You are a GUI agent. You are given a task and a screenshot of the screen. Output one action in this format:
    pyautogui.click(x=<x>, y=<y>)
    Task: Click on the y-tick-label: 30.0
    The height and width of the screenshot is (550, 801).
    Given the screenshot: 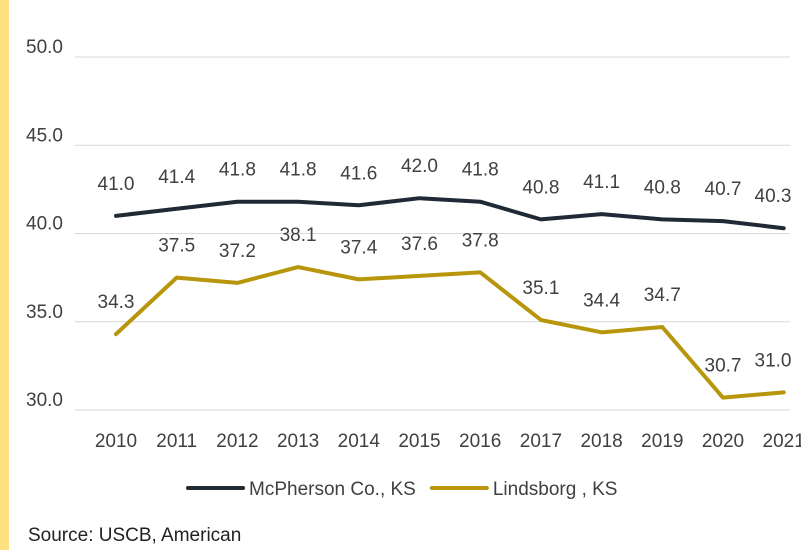 What is the action you would take?
    pyautogui.click(x=44, y=400)
    